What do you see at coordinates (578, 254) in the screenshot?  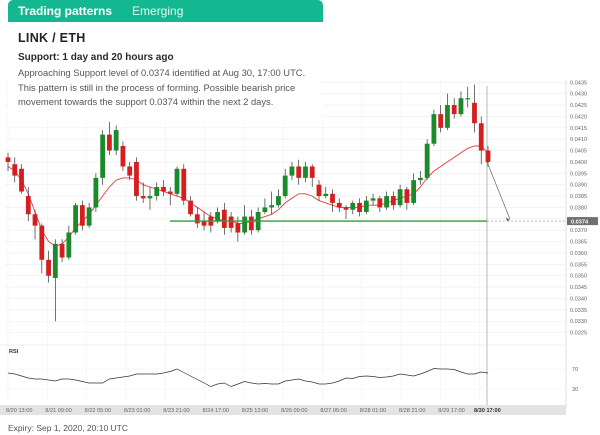 I see `y-tick-label: 0.0360` at bounding box center [578, 254].